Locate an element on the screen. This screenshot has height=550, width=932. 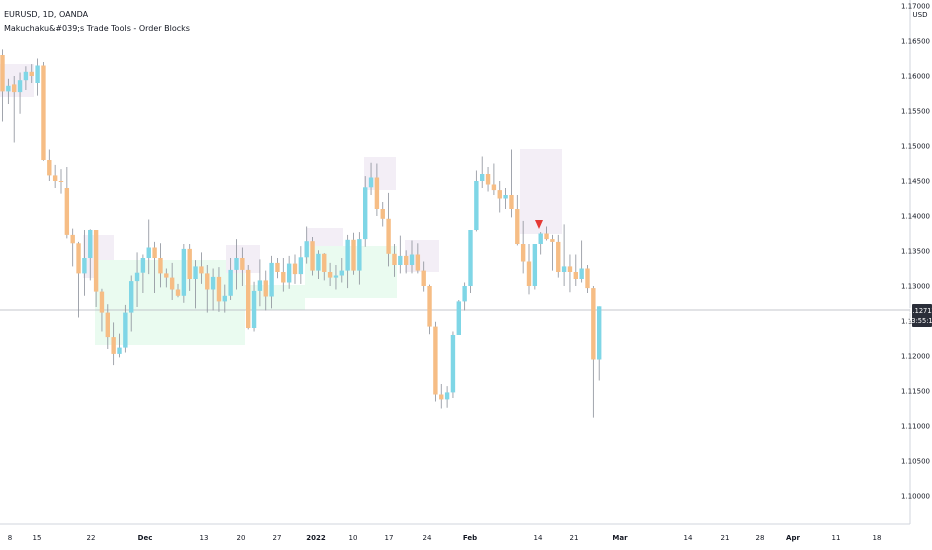
x-tick-label: 27 is located at coordinates (277, 538).